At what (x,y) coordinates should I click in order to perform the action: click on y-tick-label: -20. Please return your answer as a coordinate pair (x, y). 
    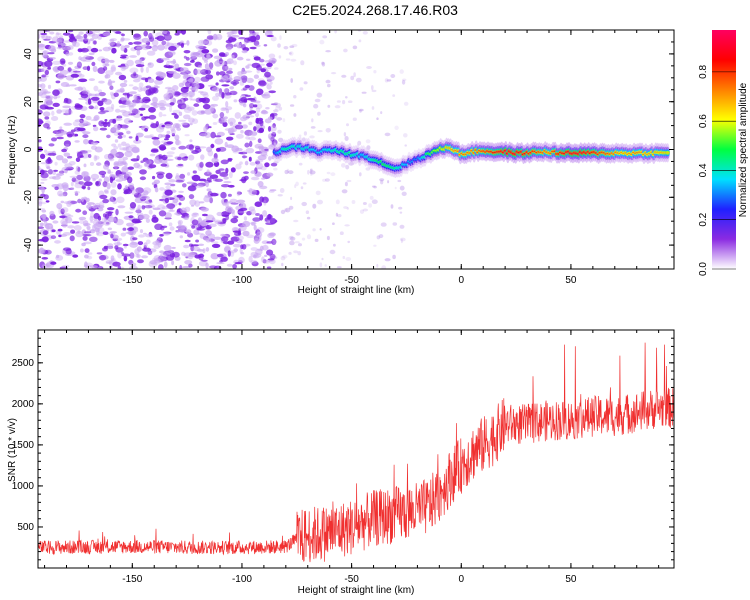
    Looking at the image, I should click on (28, 197).